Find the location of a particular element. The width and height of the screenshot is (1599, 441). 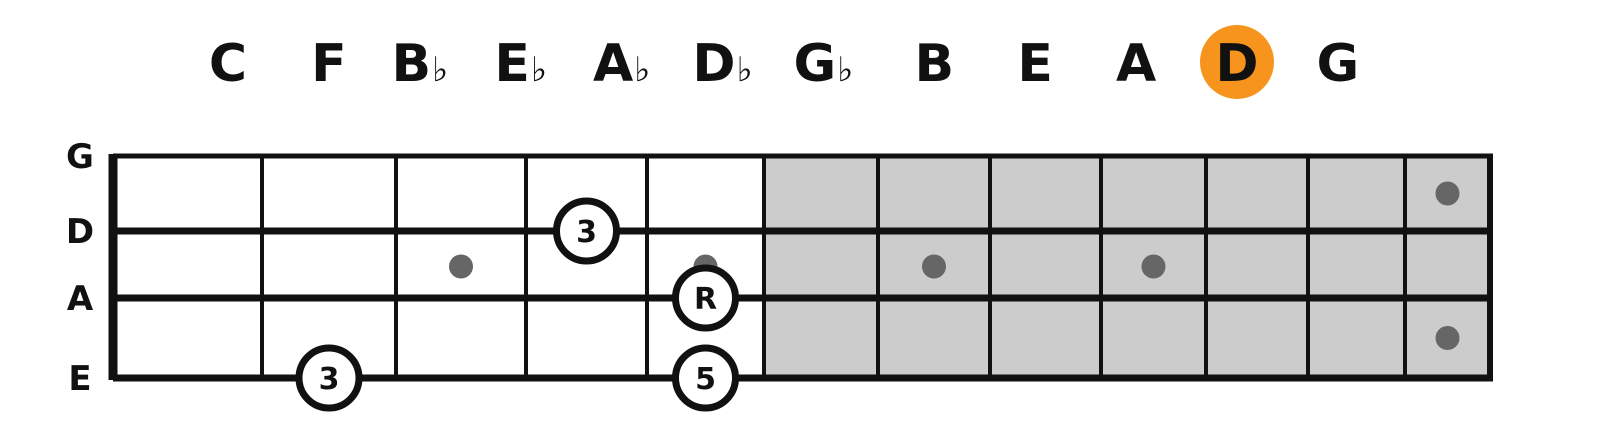

note-marker-label: 5 is located at coordinates (705, 379).